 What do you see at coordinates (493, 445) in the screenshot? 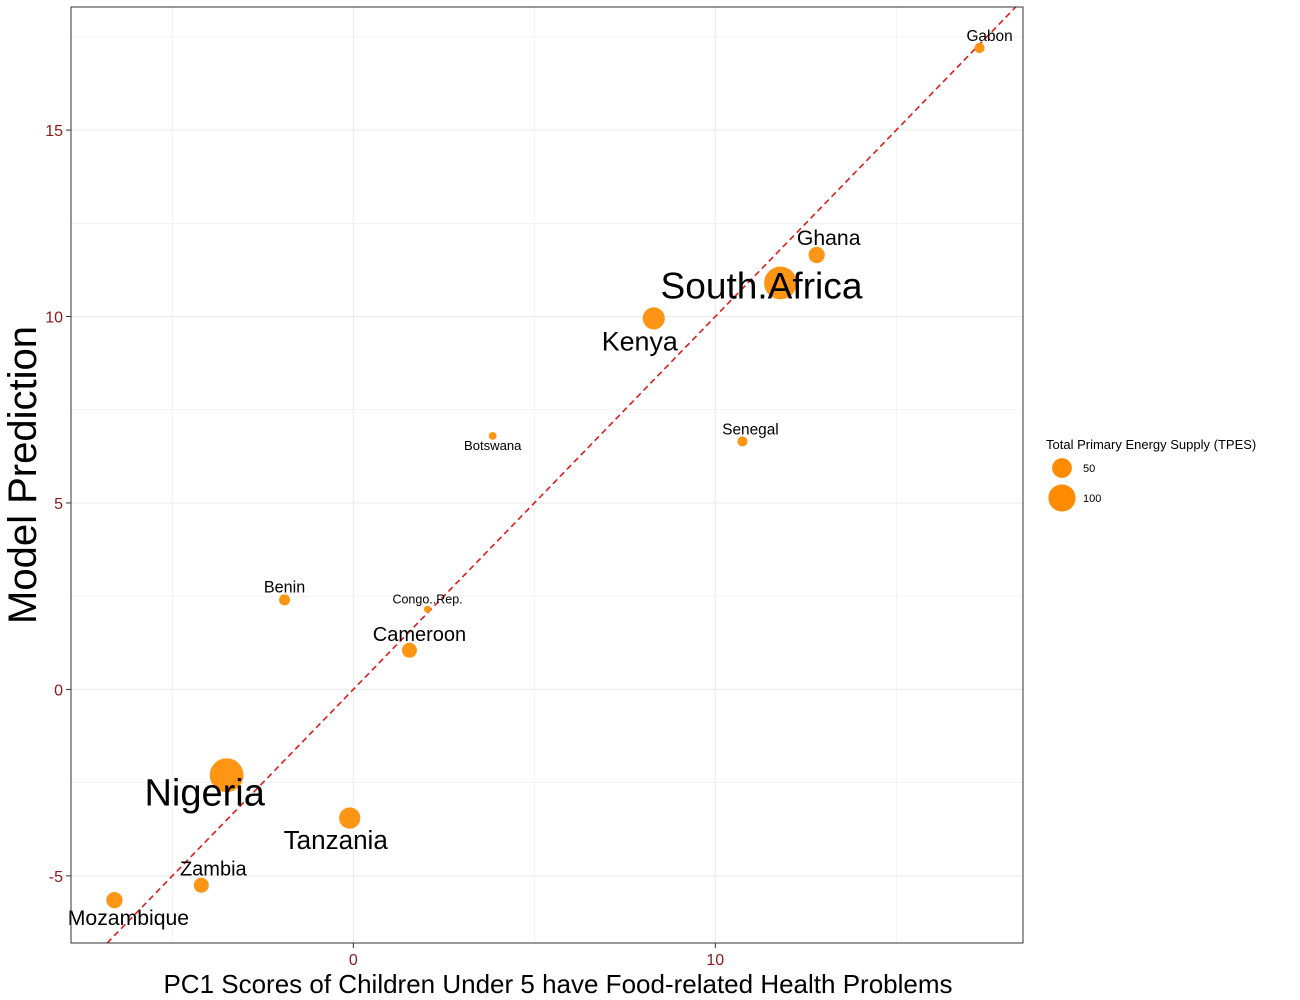
I see `point-label: Botswana` at bounding box center [493, 445].